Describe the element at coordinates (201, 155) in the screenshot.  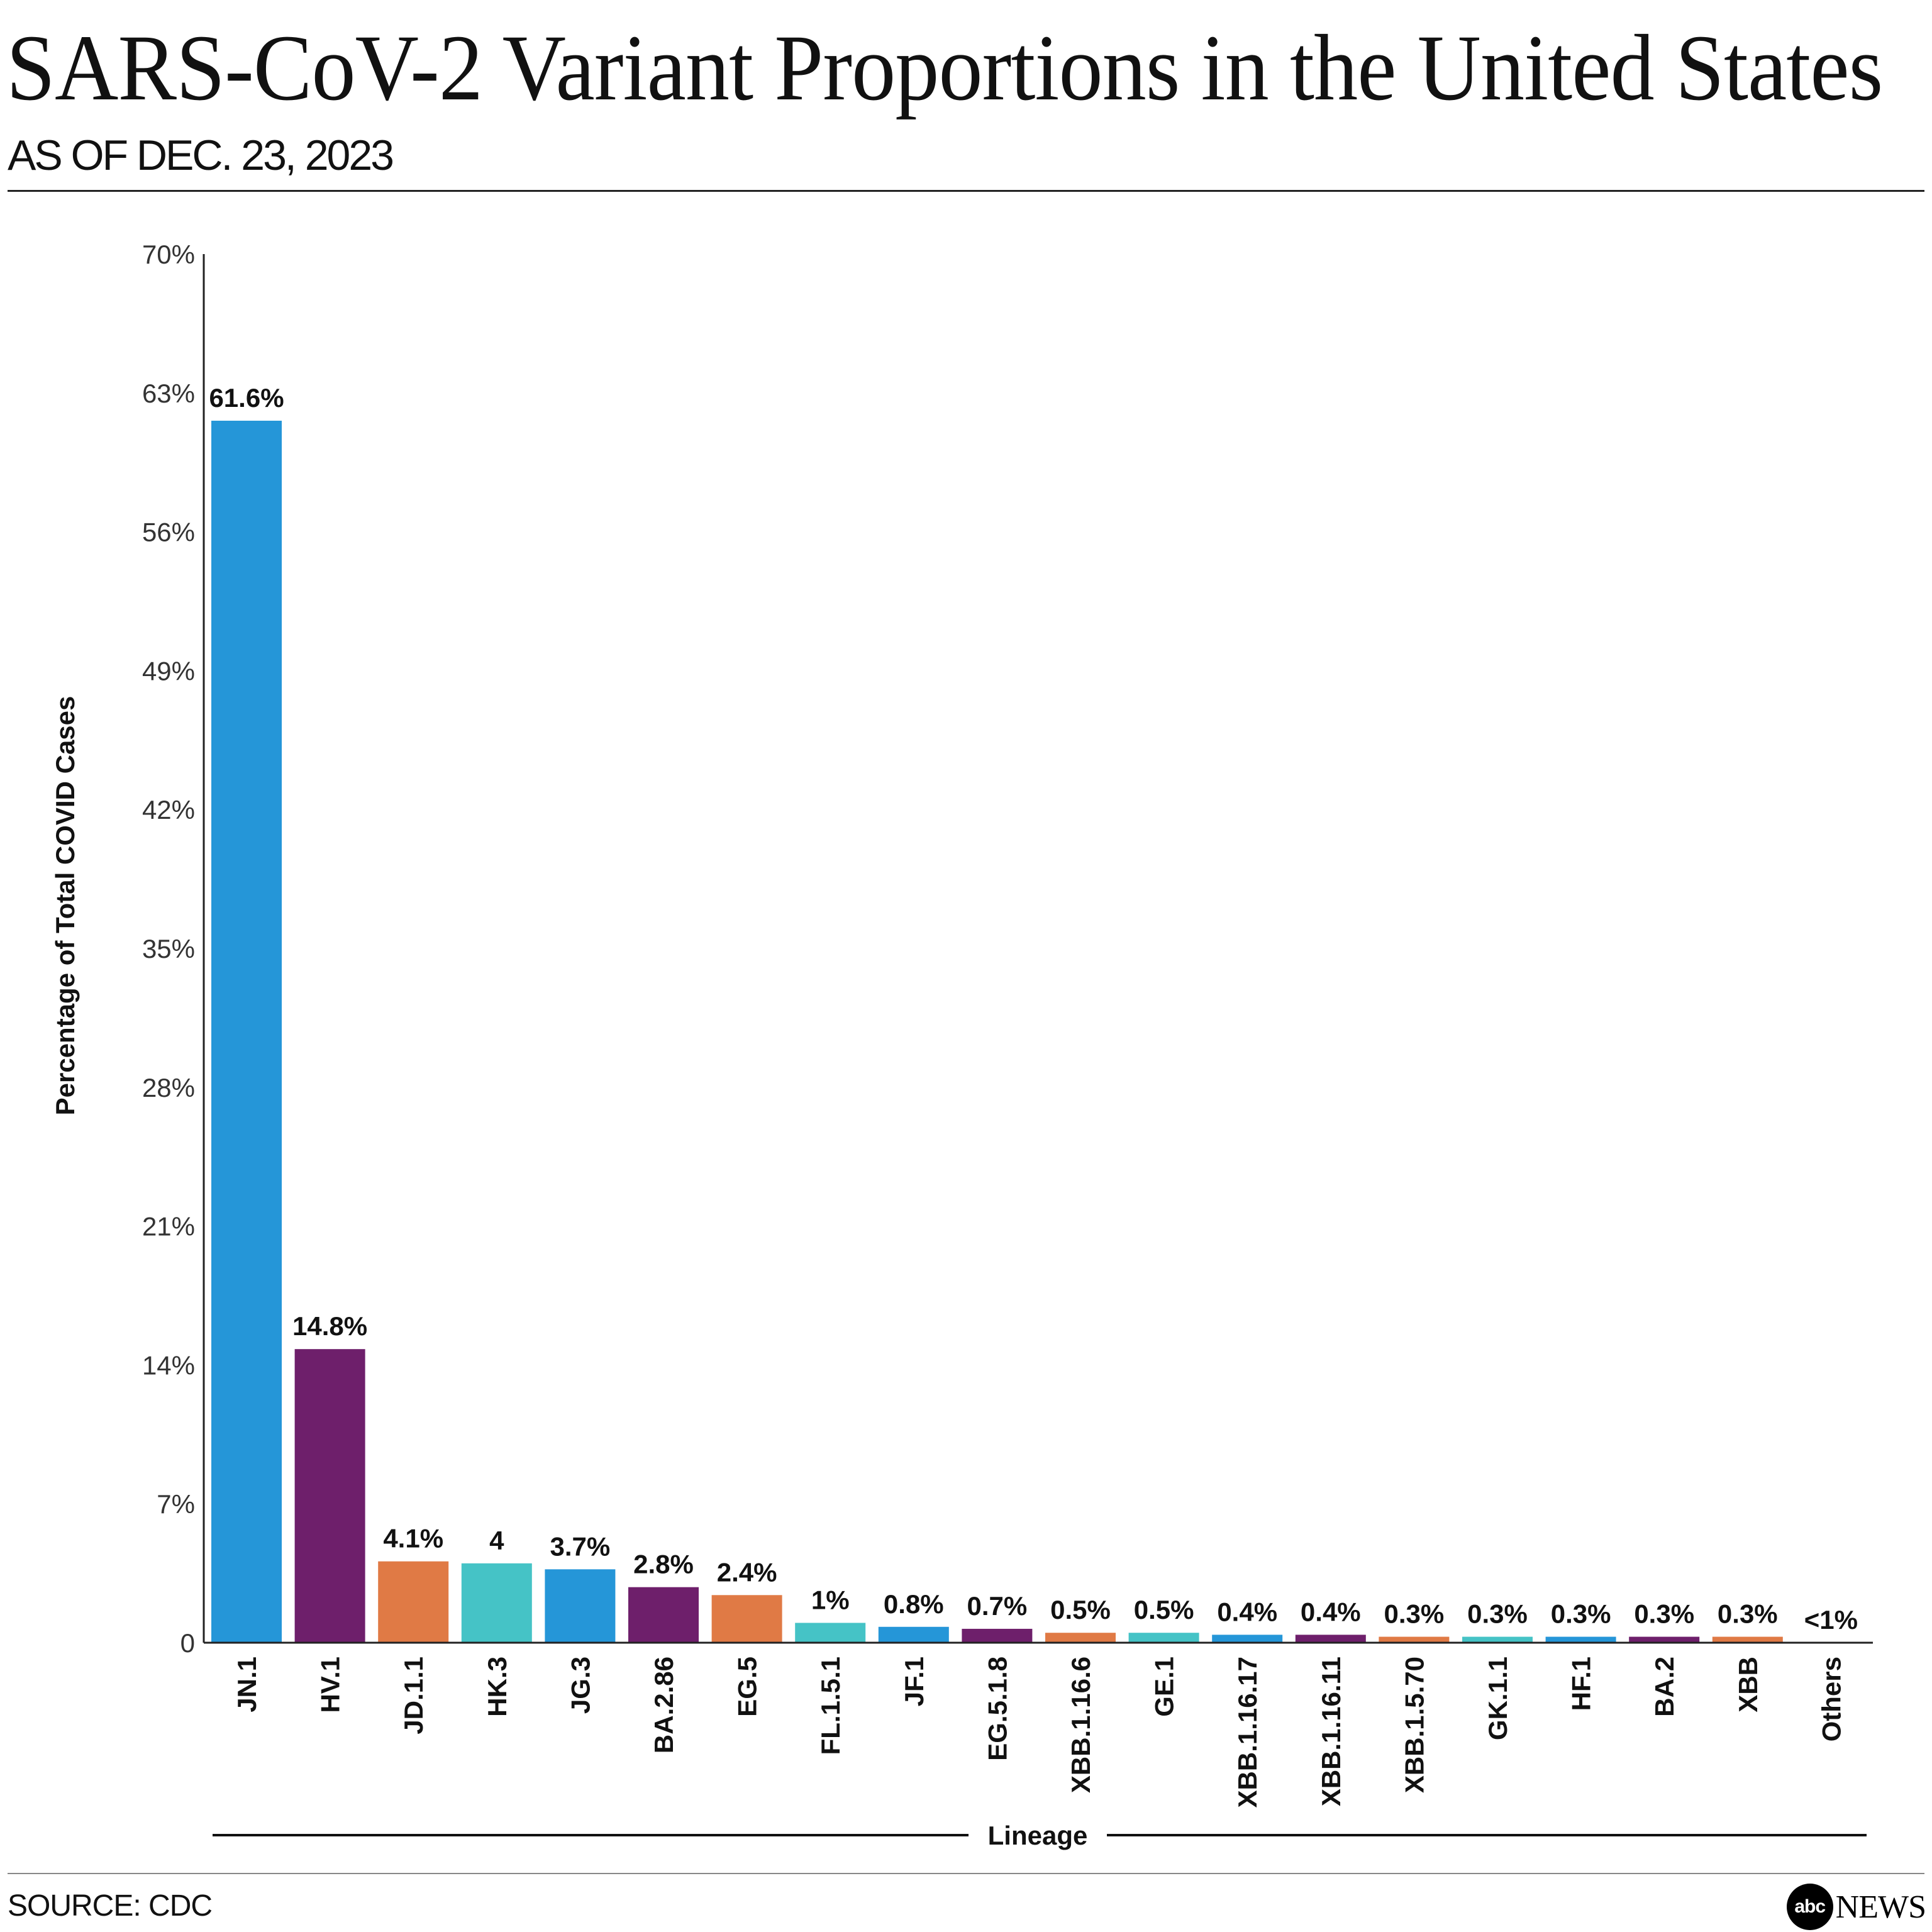
I see `chart-subtitle: AS OF DEC. 23, 2023` at that location.